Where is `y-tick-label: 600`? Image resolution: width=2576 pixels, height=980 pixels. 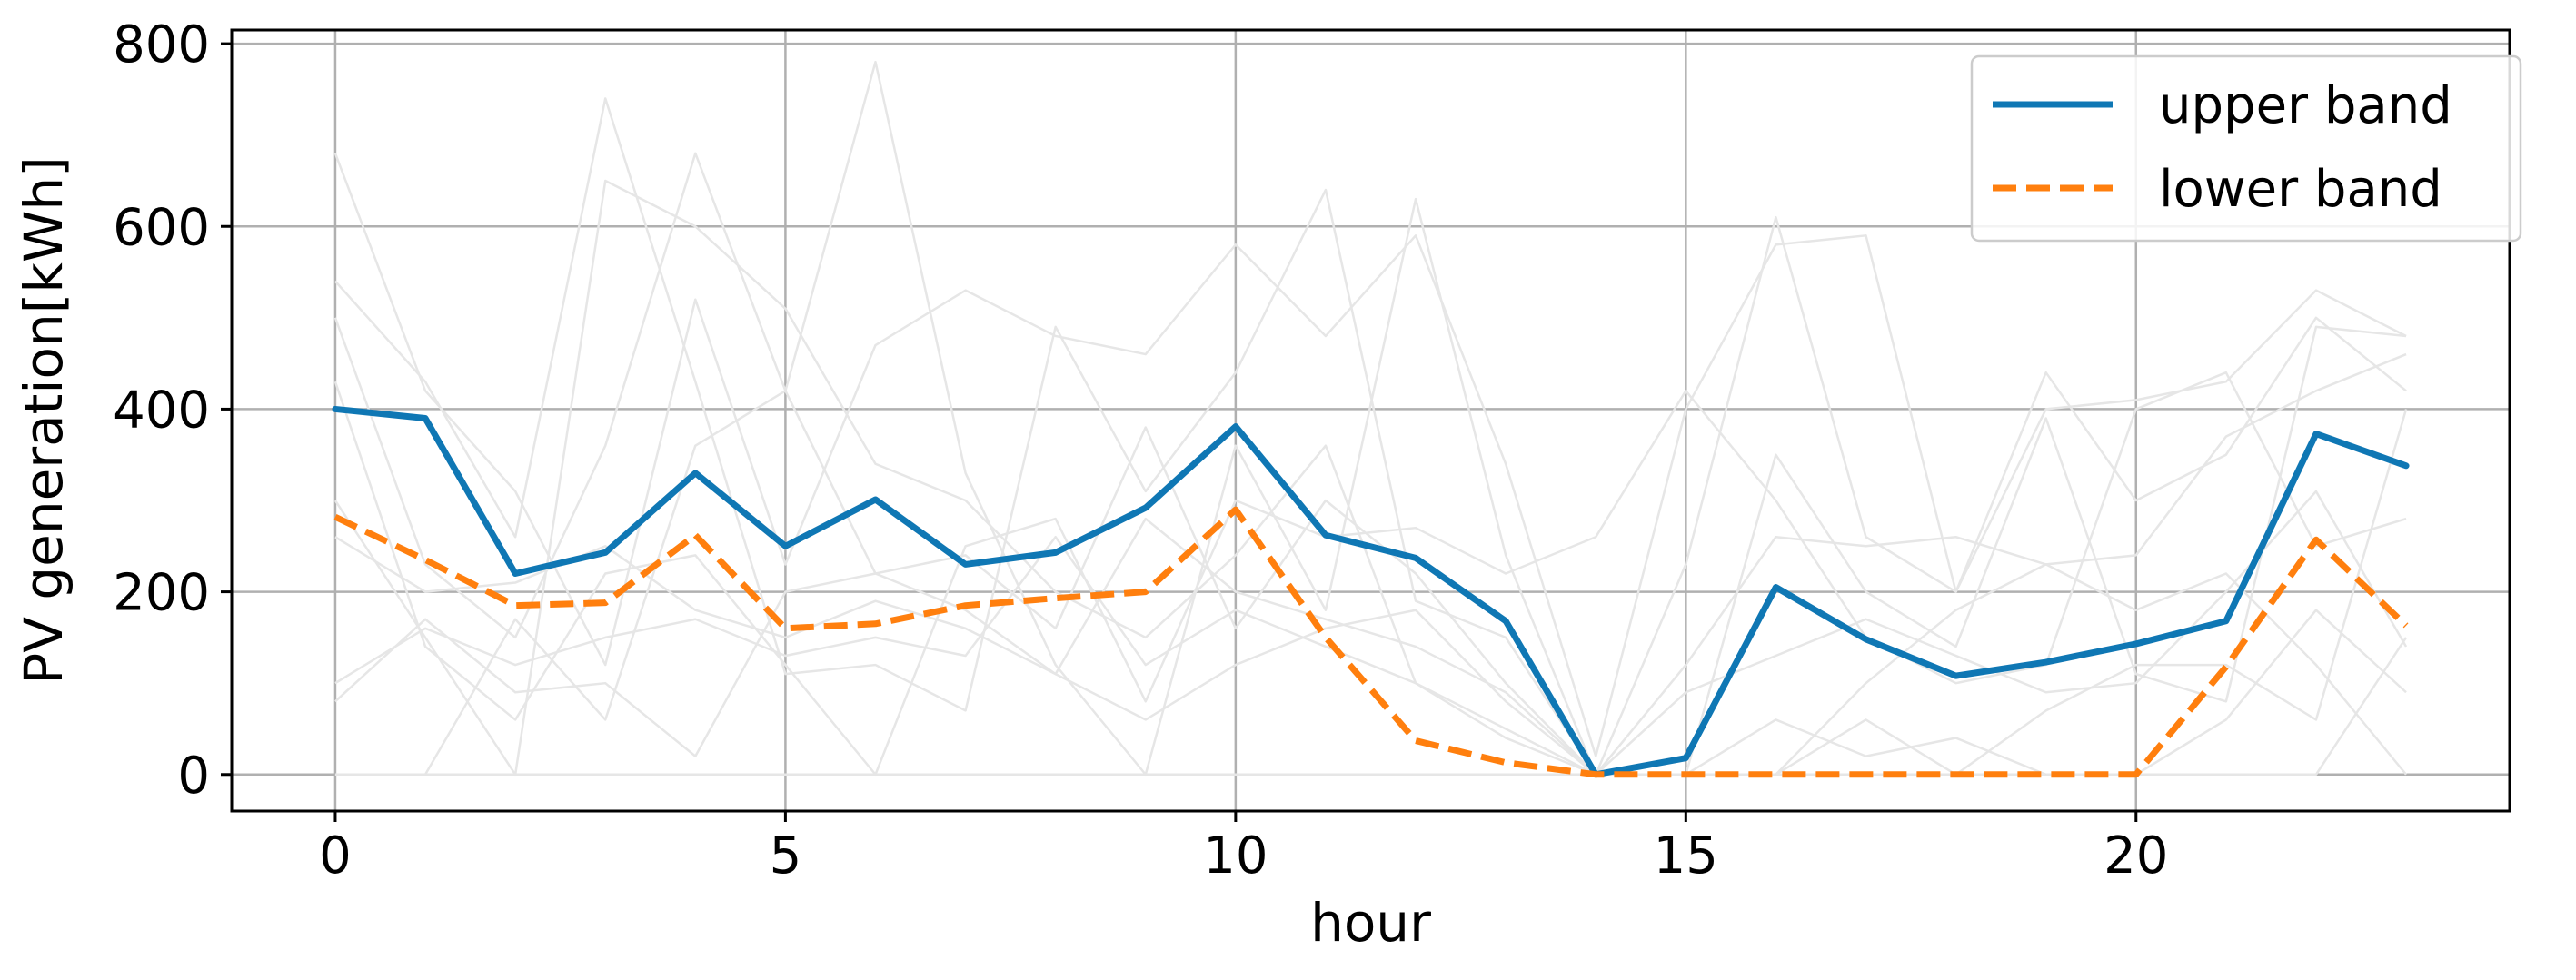 y-tick-label: 600 is located at coordinates (161, 227).